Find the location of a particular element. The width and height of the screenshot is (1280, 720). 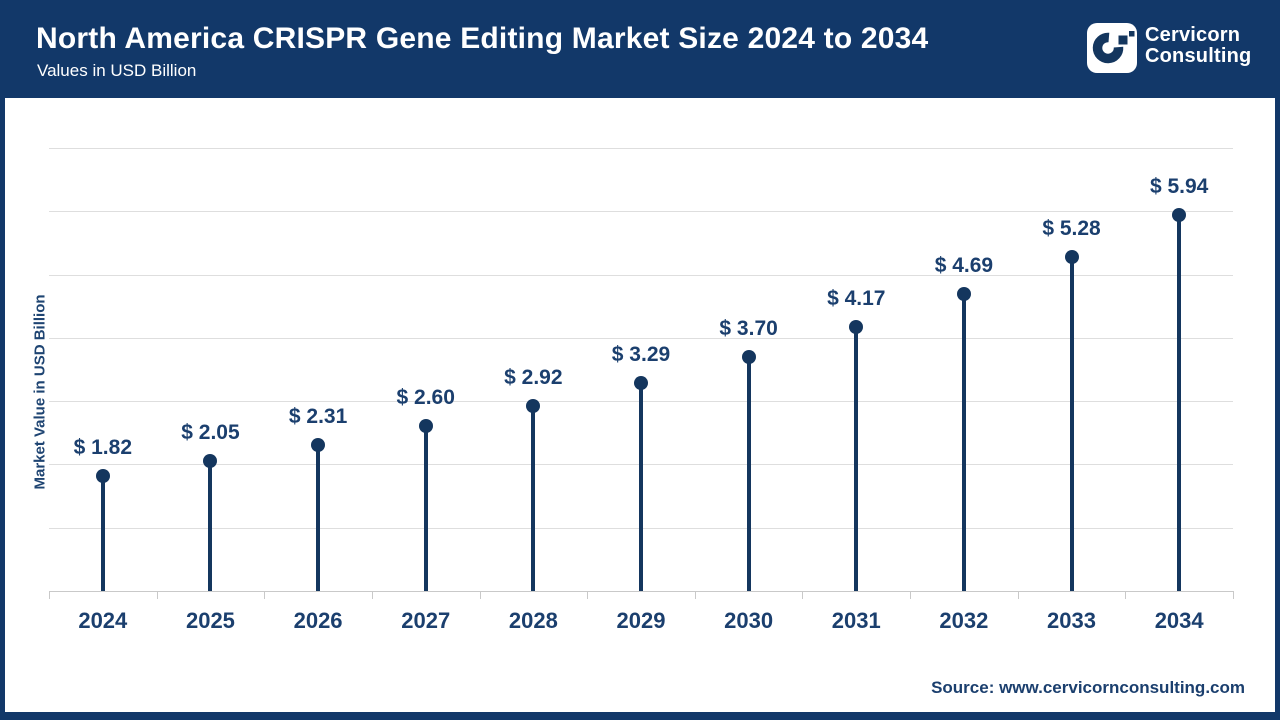

x-tick-label: 2027 is located at coordinates (426, 620).